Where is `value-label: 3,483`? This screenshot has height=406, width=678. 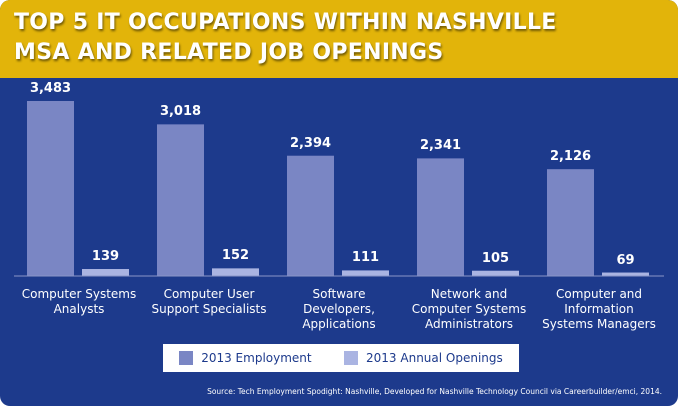
value-label: 3,483 is located at coordinates (50, 88).